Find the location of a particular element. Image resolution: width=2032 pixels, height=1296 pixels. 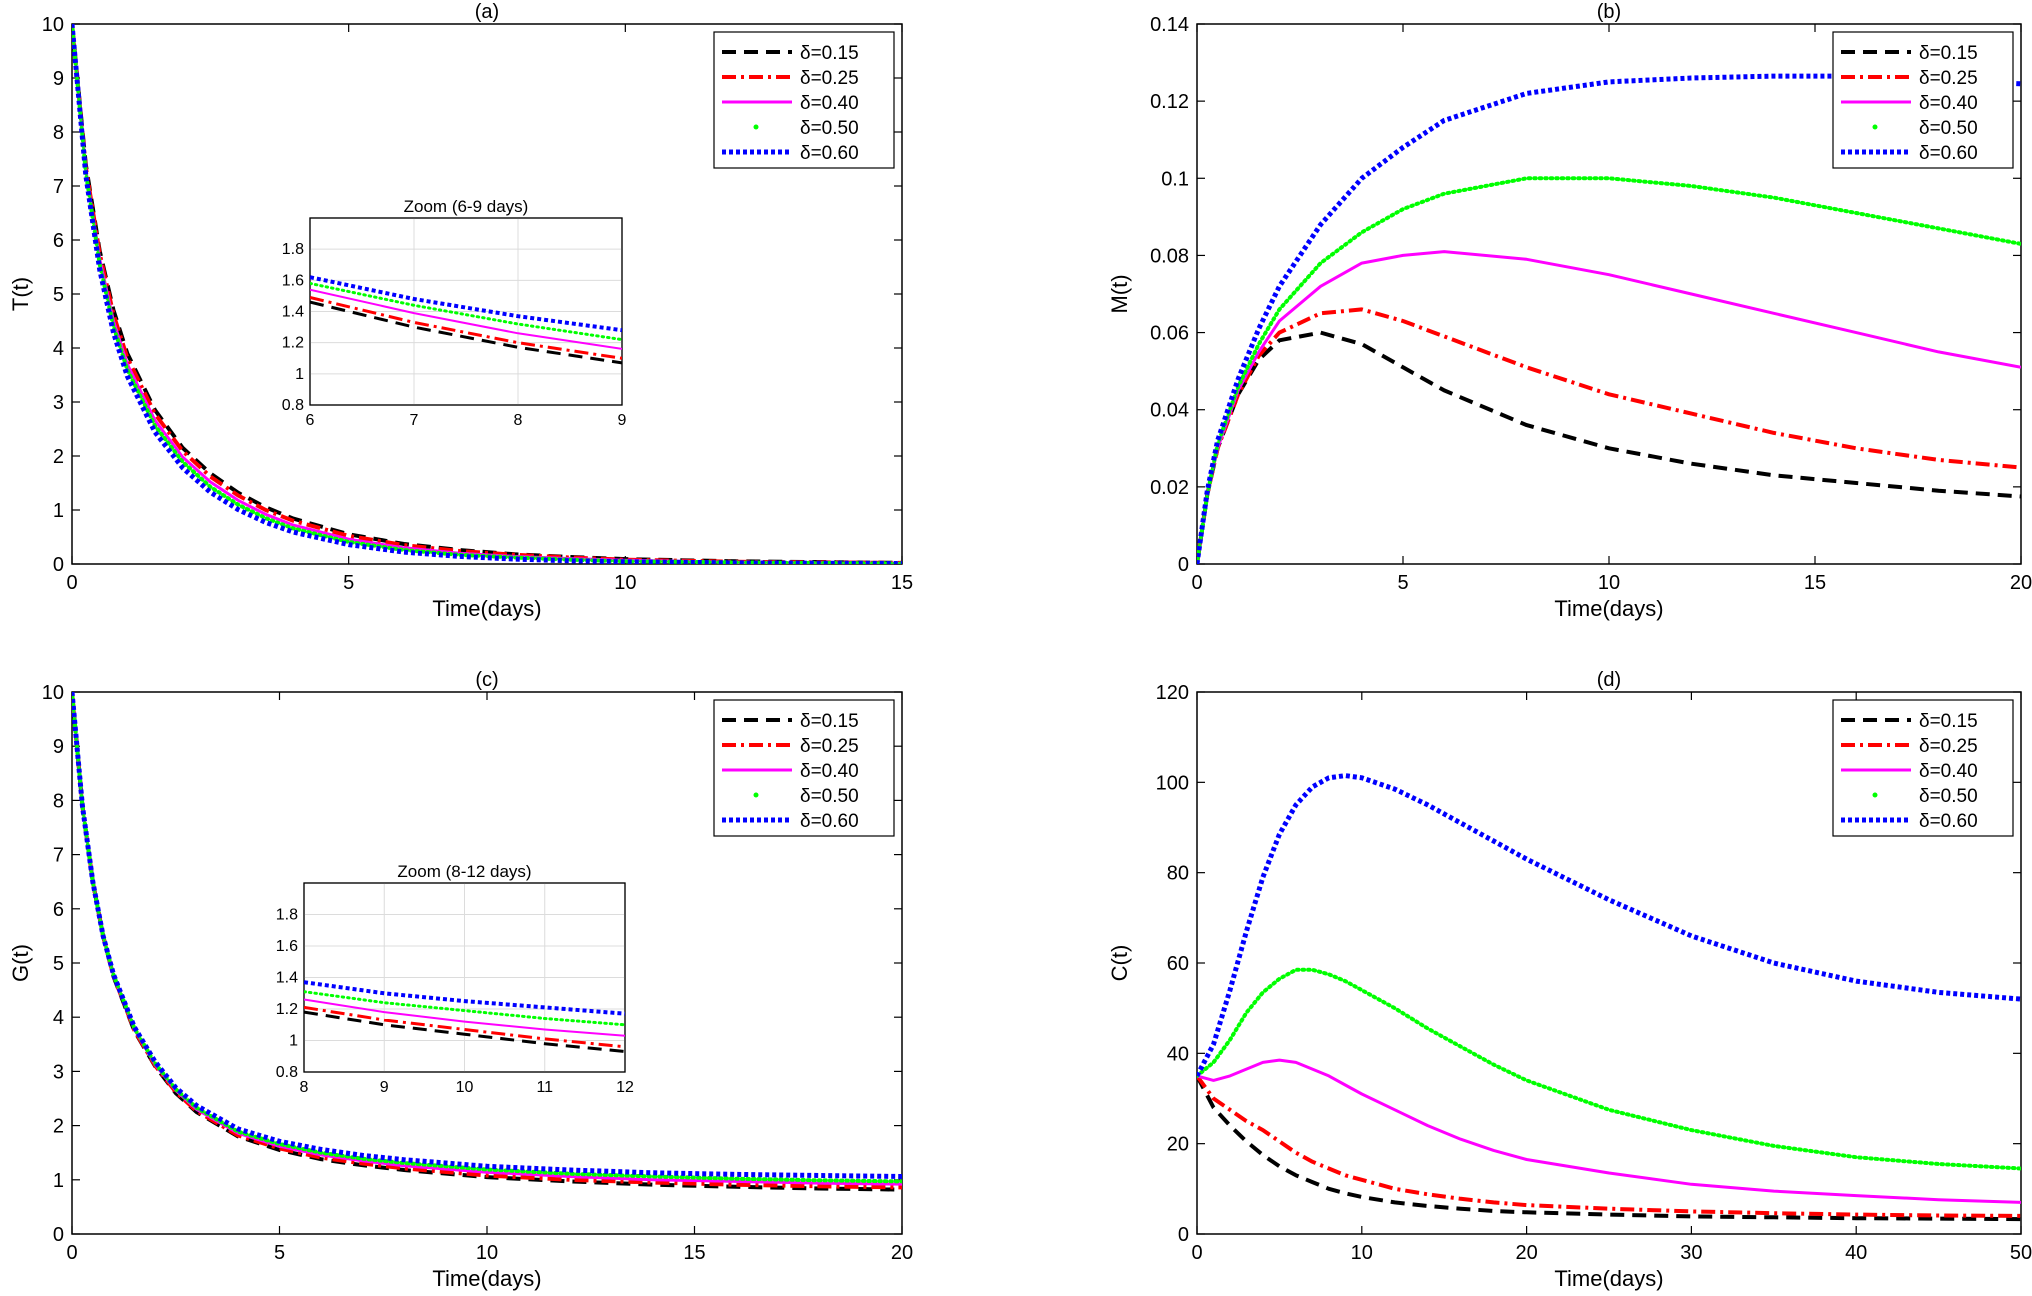

y-tick-label: 60 is located at coordinates (1178, 964).